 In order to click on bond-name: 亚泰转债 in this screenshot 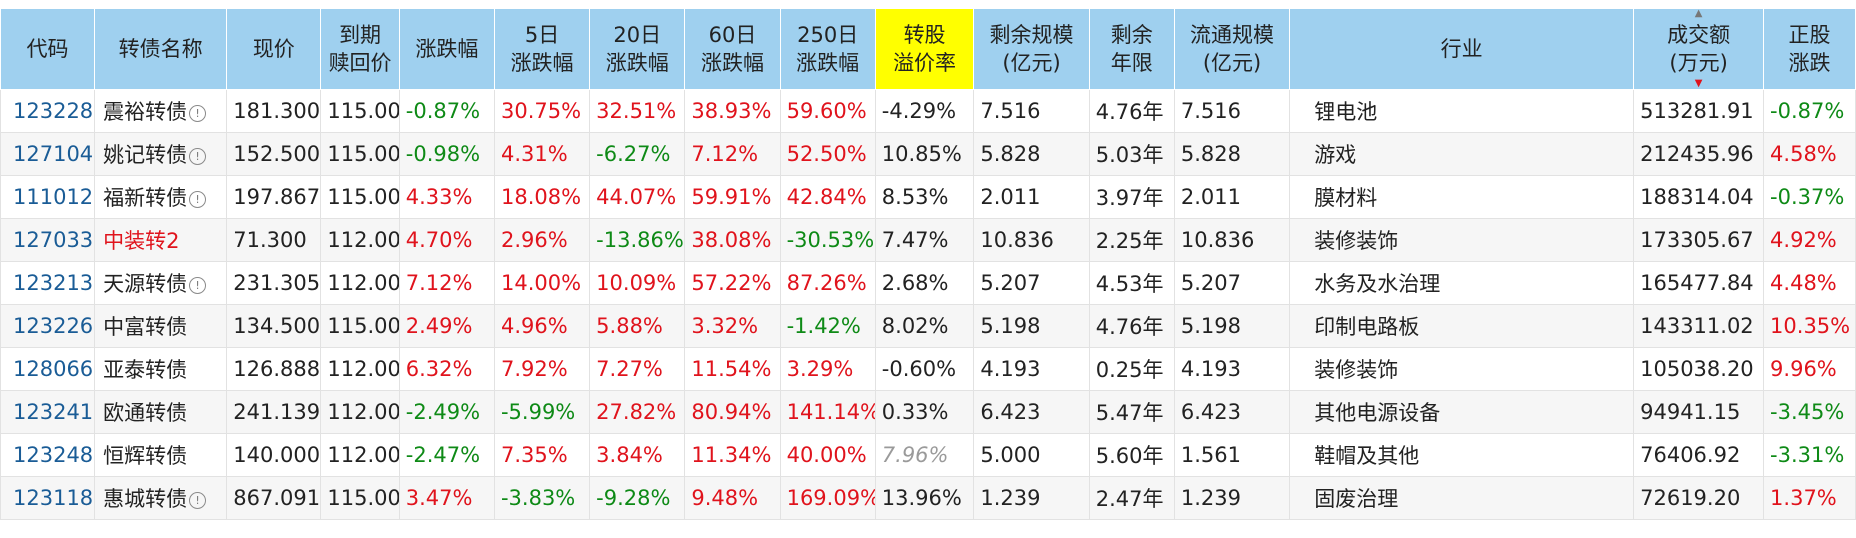, I will do `click(161, 369)`.